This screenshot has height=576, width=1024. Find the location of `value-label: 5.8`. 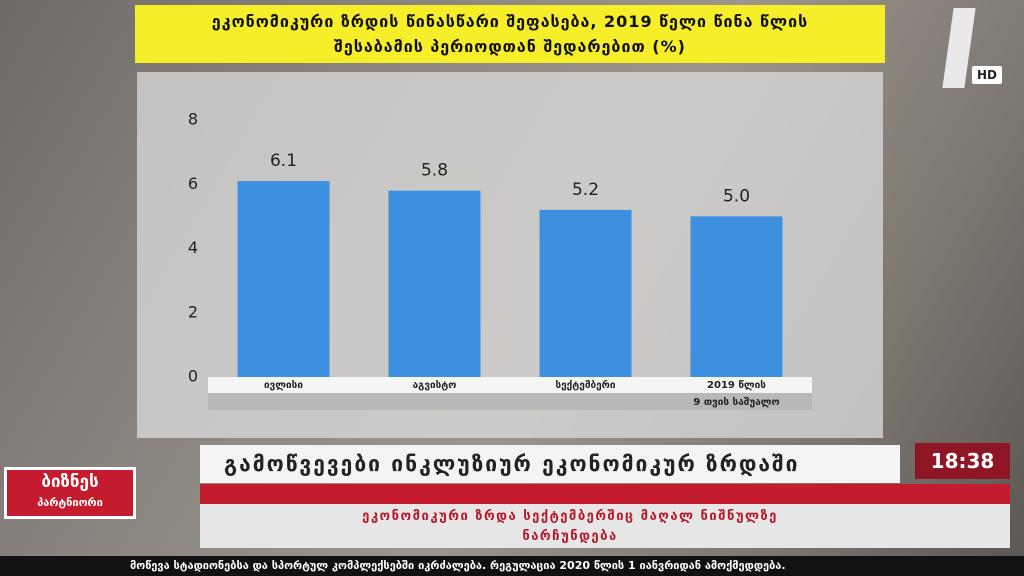

value-label: 5.8 is located at coordinates (434, 171).